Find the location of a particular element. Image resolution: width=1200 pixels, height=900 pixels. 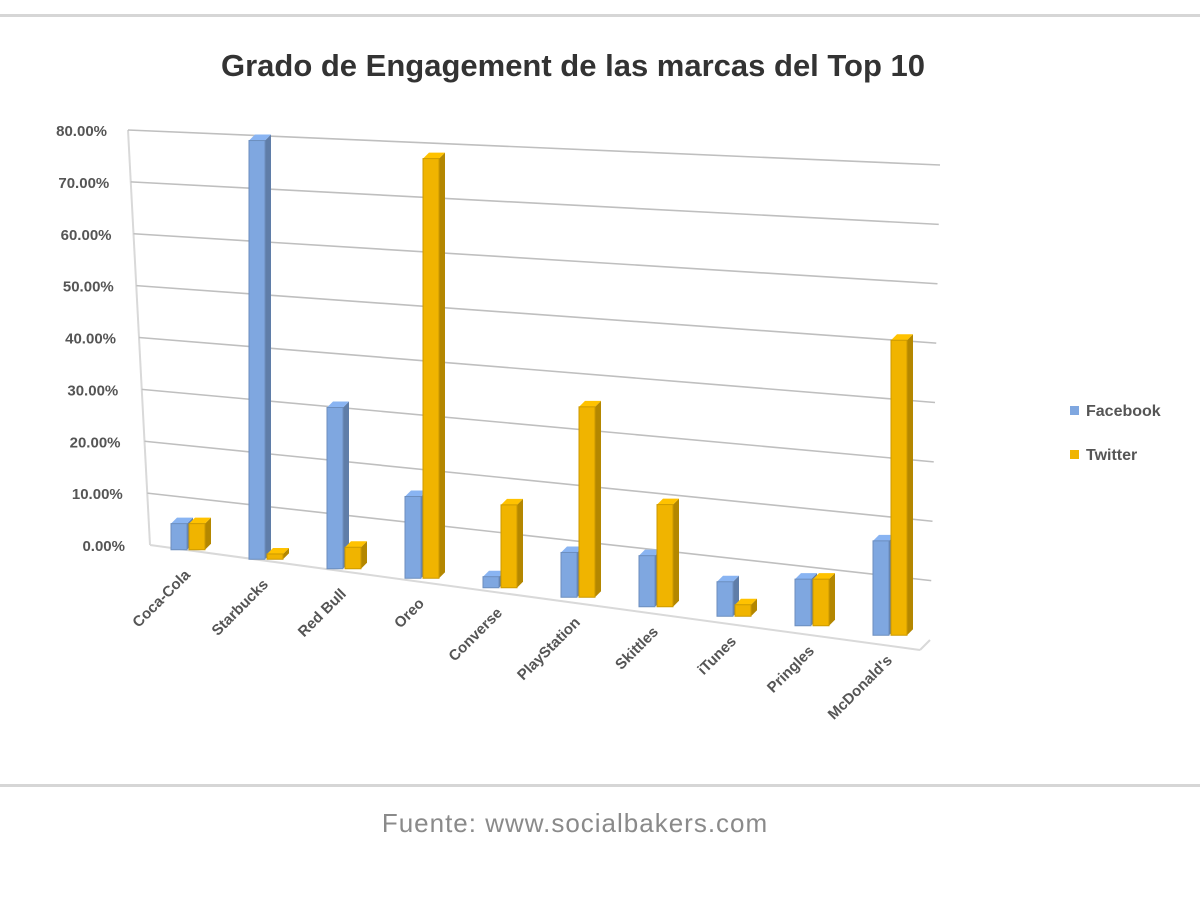

y-tick-label: 60.00% is located at coordinates (86, 235).